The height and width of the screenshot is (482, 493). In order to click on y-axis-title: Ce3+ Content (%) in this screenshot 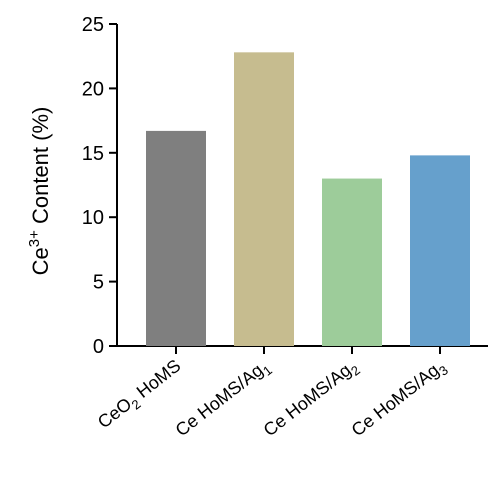, I will do `click(39, 191)`.